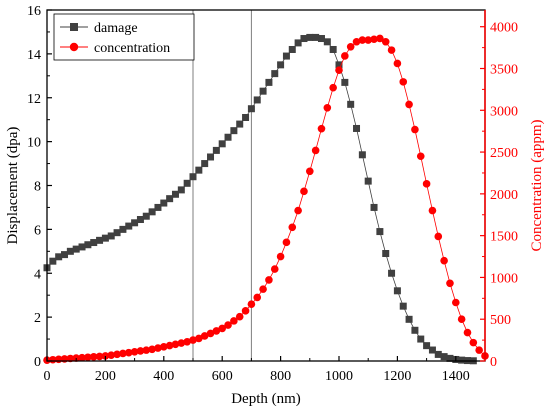 Image resolution: width=550 pixels, height=412 pixels. I want to click on y-left-tick-label: 4, so click(37, 274).